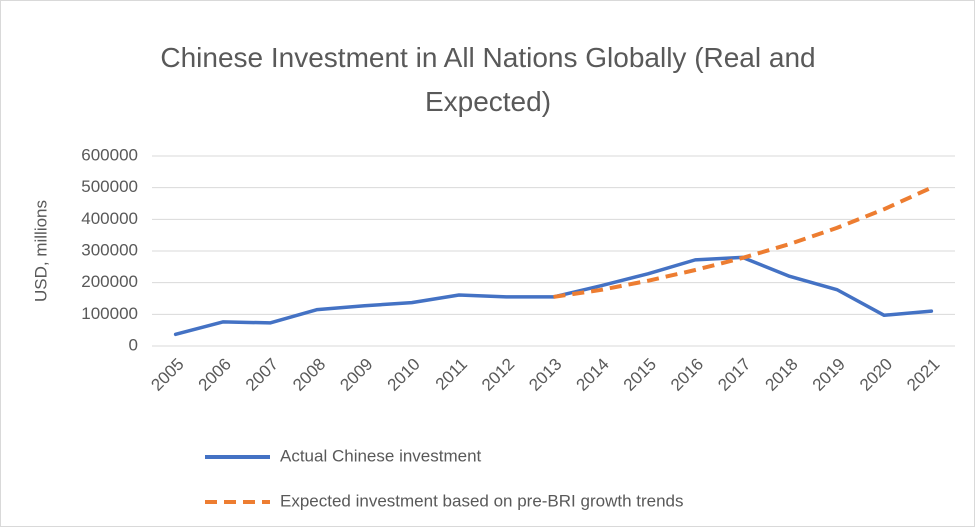 Image resolution: width=975 pixels, height=527 pixels. Describe the element at coordinates (593, 375) in the screenshot. I see `x-tick-label: 2014` at that location.